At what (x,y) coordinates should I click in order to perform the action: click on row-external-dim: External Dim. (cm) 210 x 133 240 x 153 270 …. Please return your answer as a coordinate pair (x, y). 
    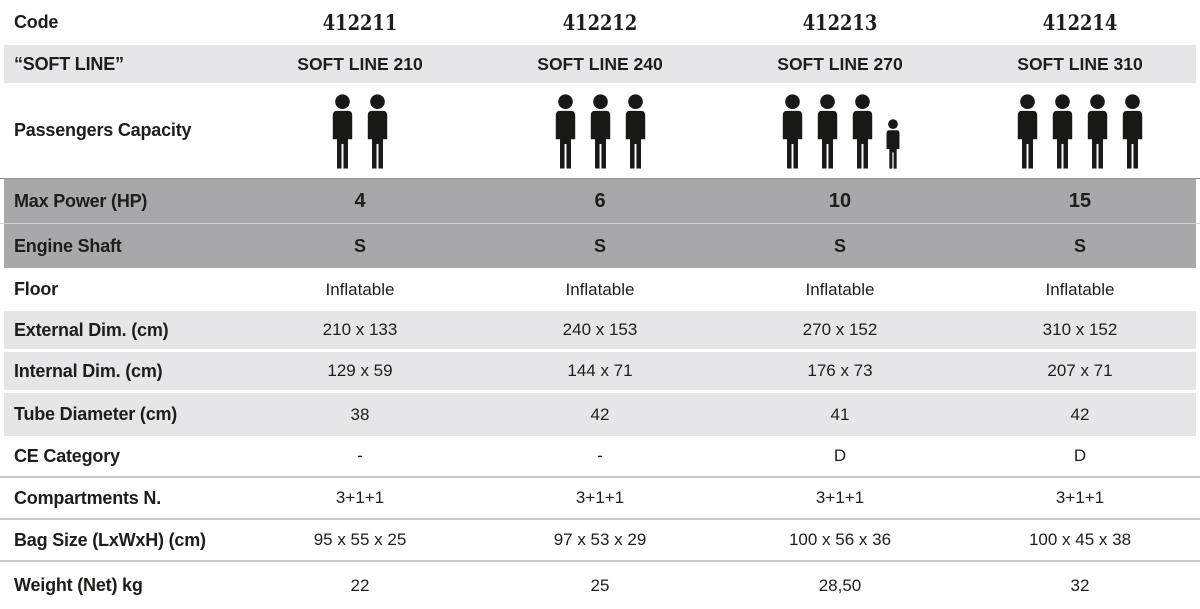
    Looking at the image, I should click on (600, 330).